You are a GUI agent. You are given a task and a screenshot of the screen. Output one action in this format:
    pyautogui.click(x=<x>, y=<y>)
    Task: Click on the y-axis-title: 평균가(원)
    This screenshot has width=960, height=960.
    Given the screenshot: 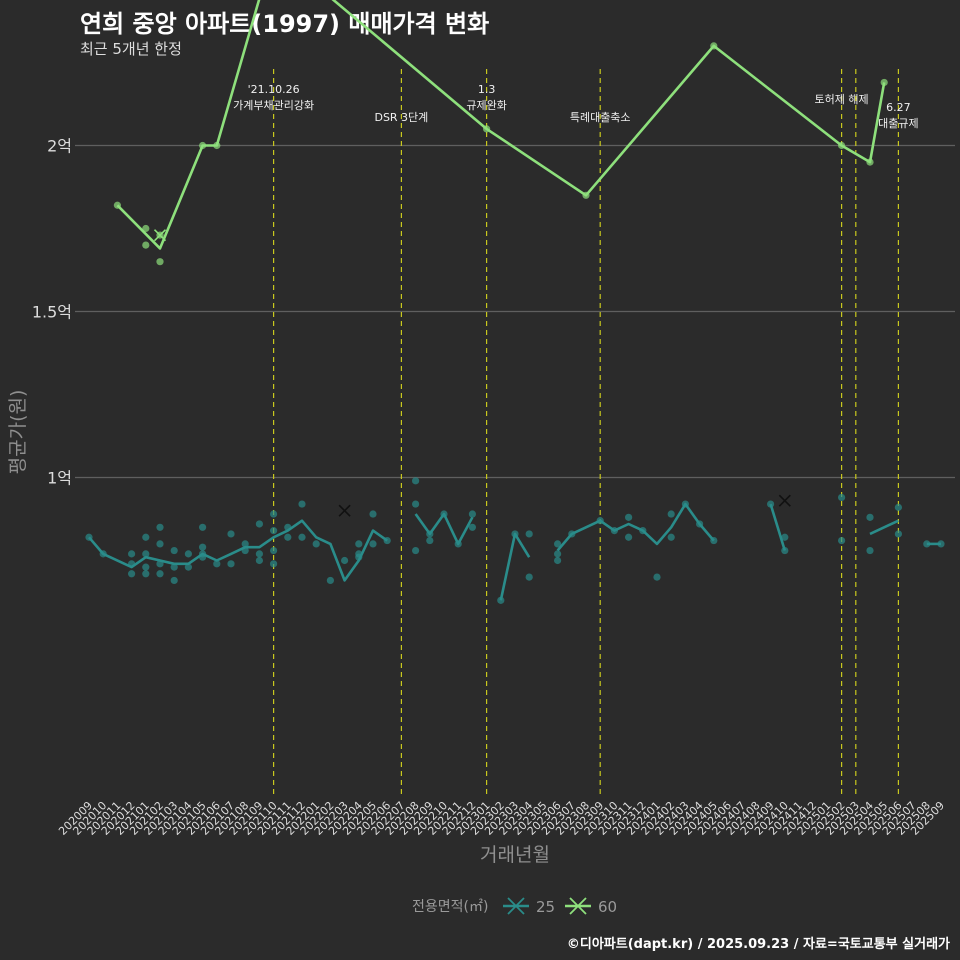 What is the action you would take?
    pyautogui.click(x=18, y=432)
    